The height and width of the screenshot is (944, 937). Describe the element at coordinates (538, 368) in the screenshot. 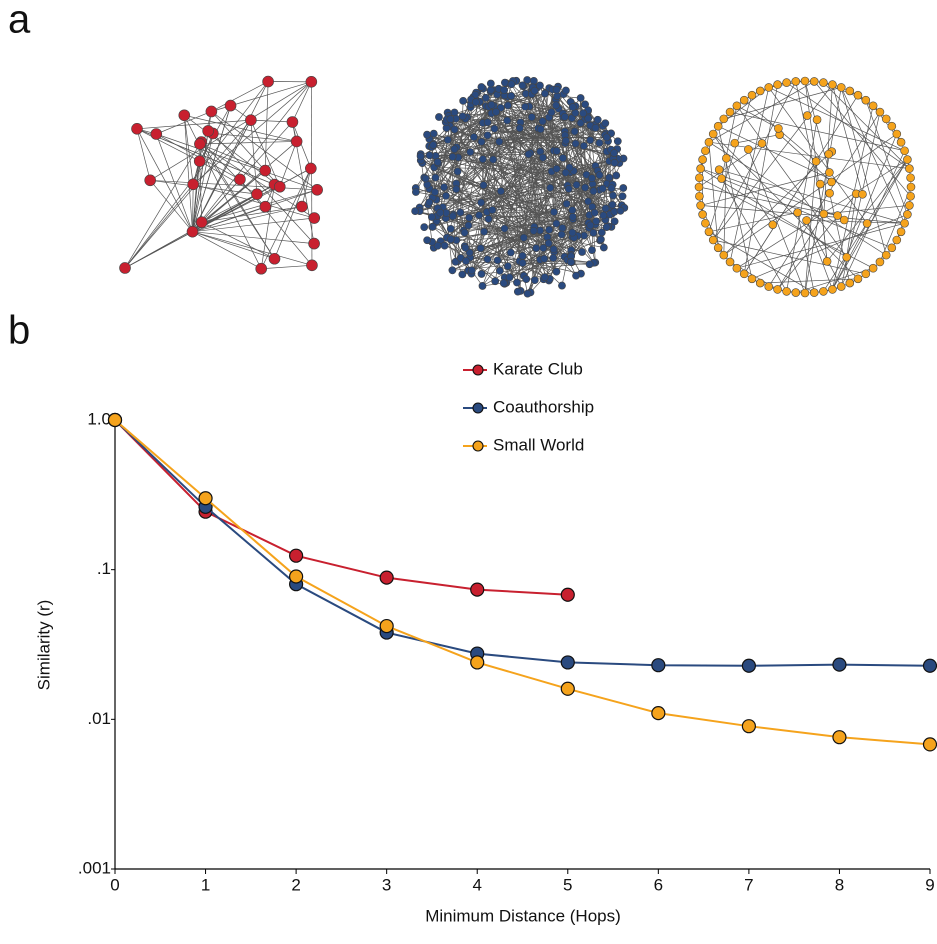

I see `legend-label: Karate Club` at that location.